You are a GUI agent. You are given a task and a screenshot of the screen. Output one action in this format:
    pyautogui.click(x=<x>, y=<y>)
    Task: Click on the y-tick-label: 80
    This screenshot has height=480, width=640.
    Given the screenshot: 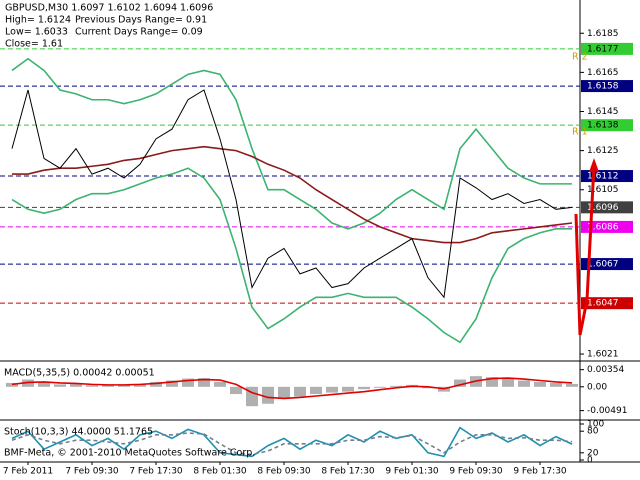 What is the action you would take?
    pyautogui.click(x=593, y=432)
    